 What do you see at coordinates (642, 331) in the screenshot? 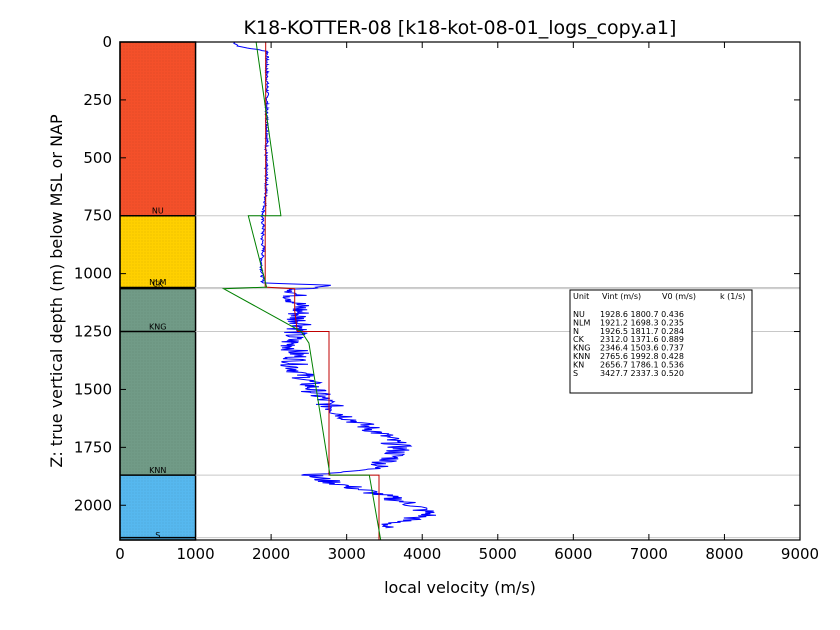
I see `legend-row-values-2: 1926.5 1811.7 0.284` at bounding box center [642, 331].